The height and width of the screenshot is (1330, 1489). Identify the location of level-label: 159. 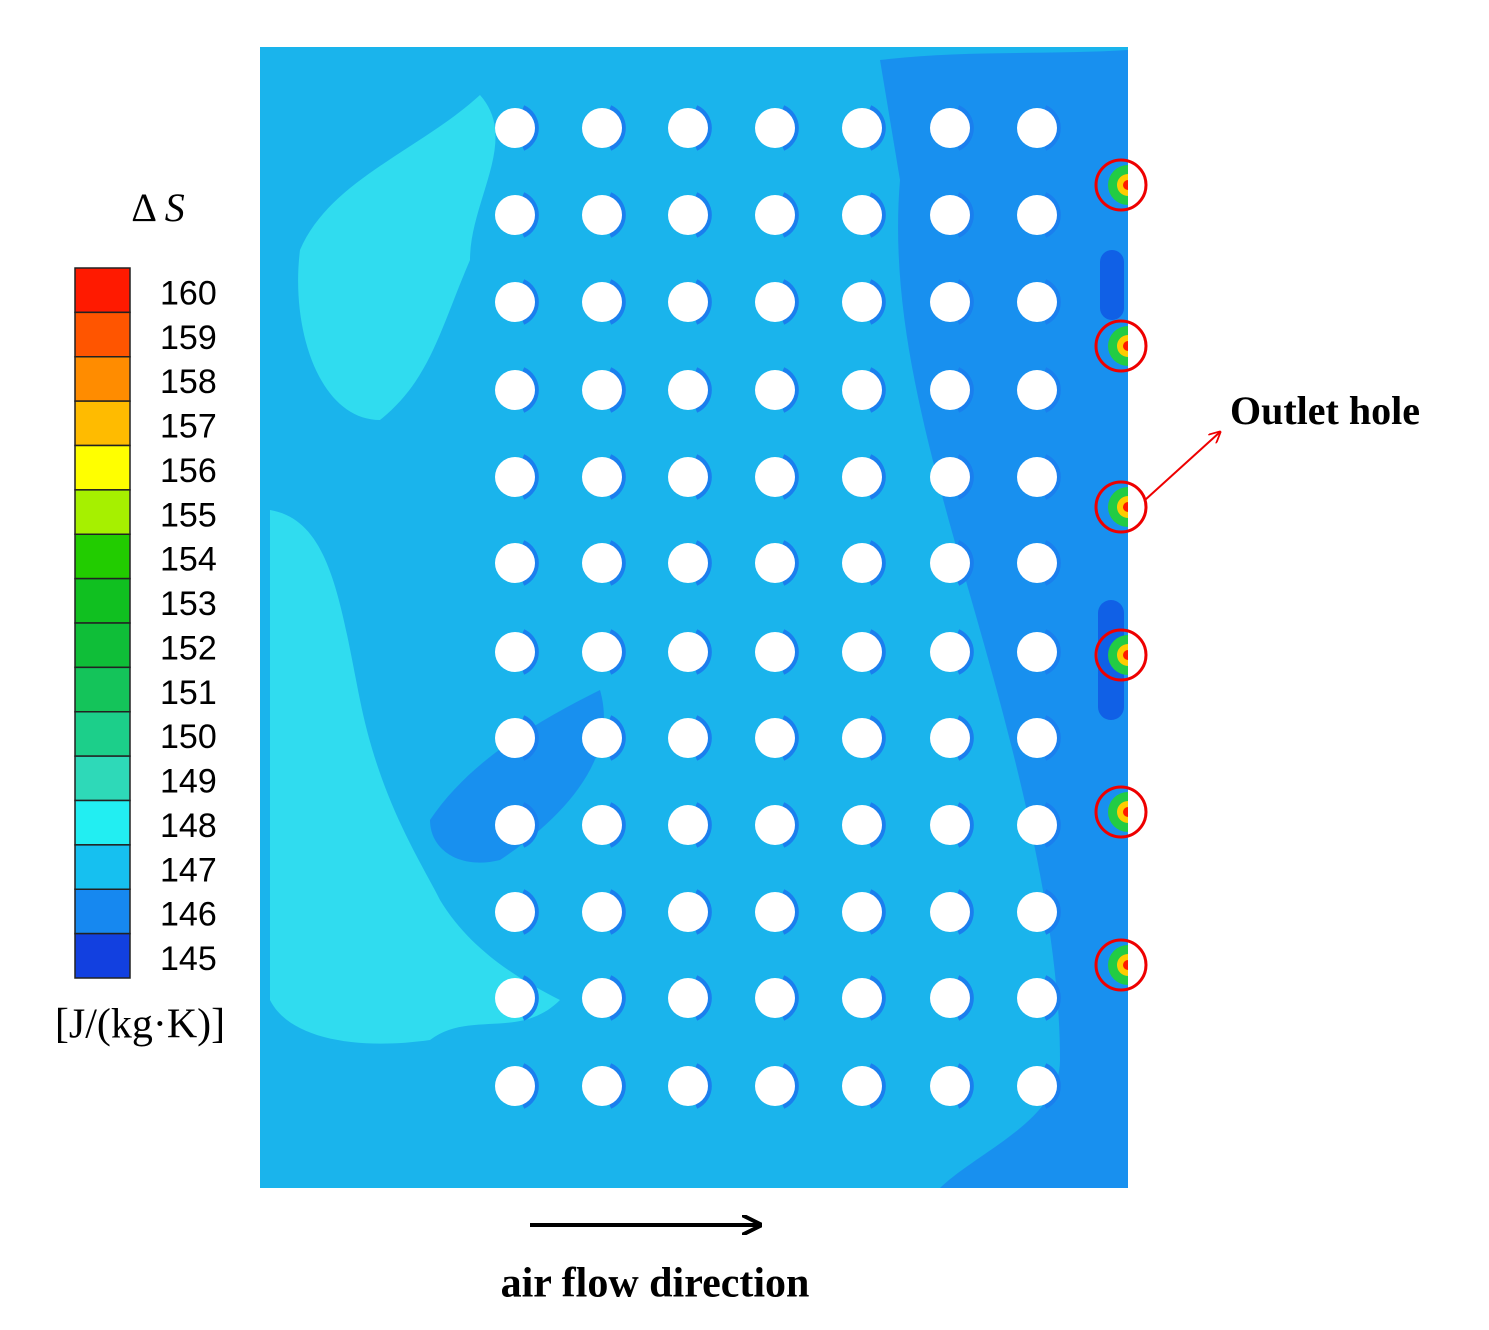
(188, 338).